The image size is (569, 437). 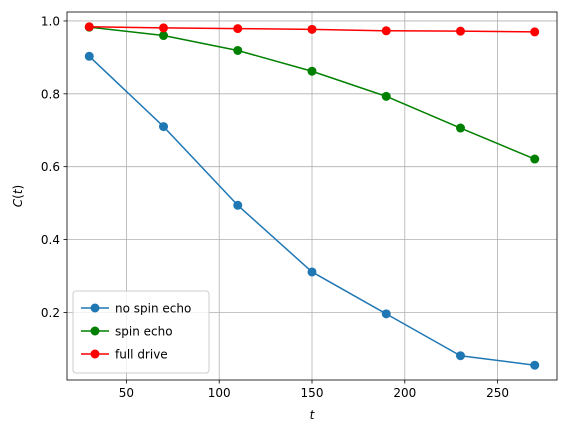 I want to click on legend: no spin echo spin echo full drive, so click(x=141, y=332).